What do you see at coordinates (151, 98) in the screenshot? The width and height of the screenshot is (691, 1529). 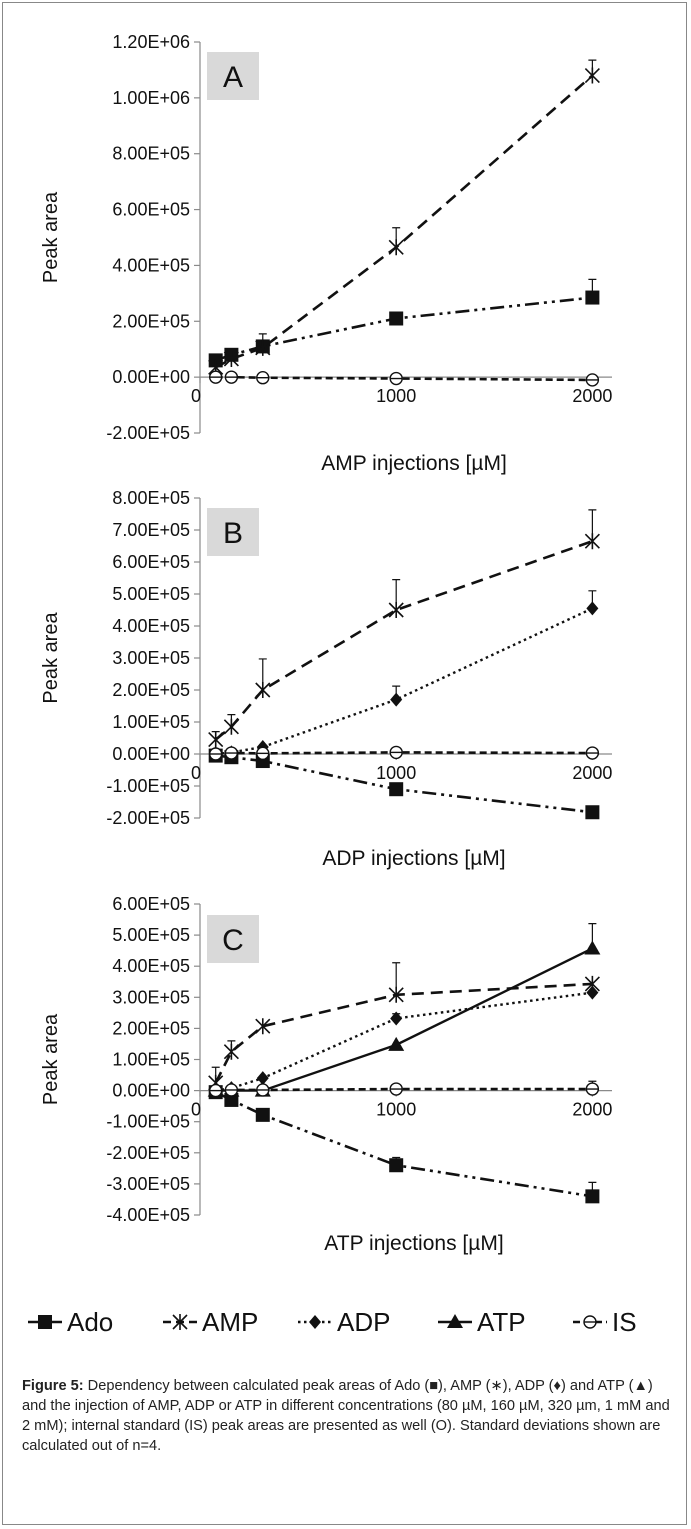 I see `y-tick-label: 1.00E+06` at bounding box center [151, 98].